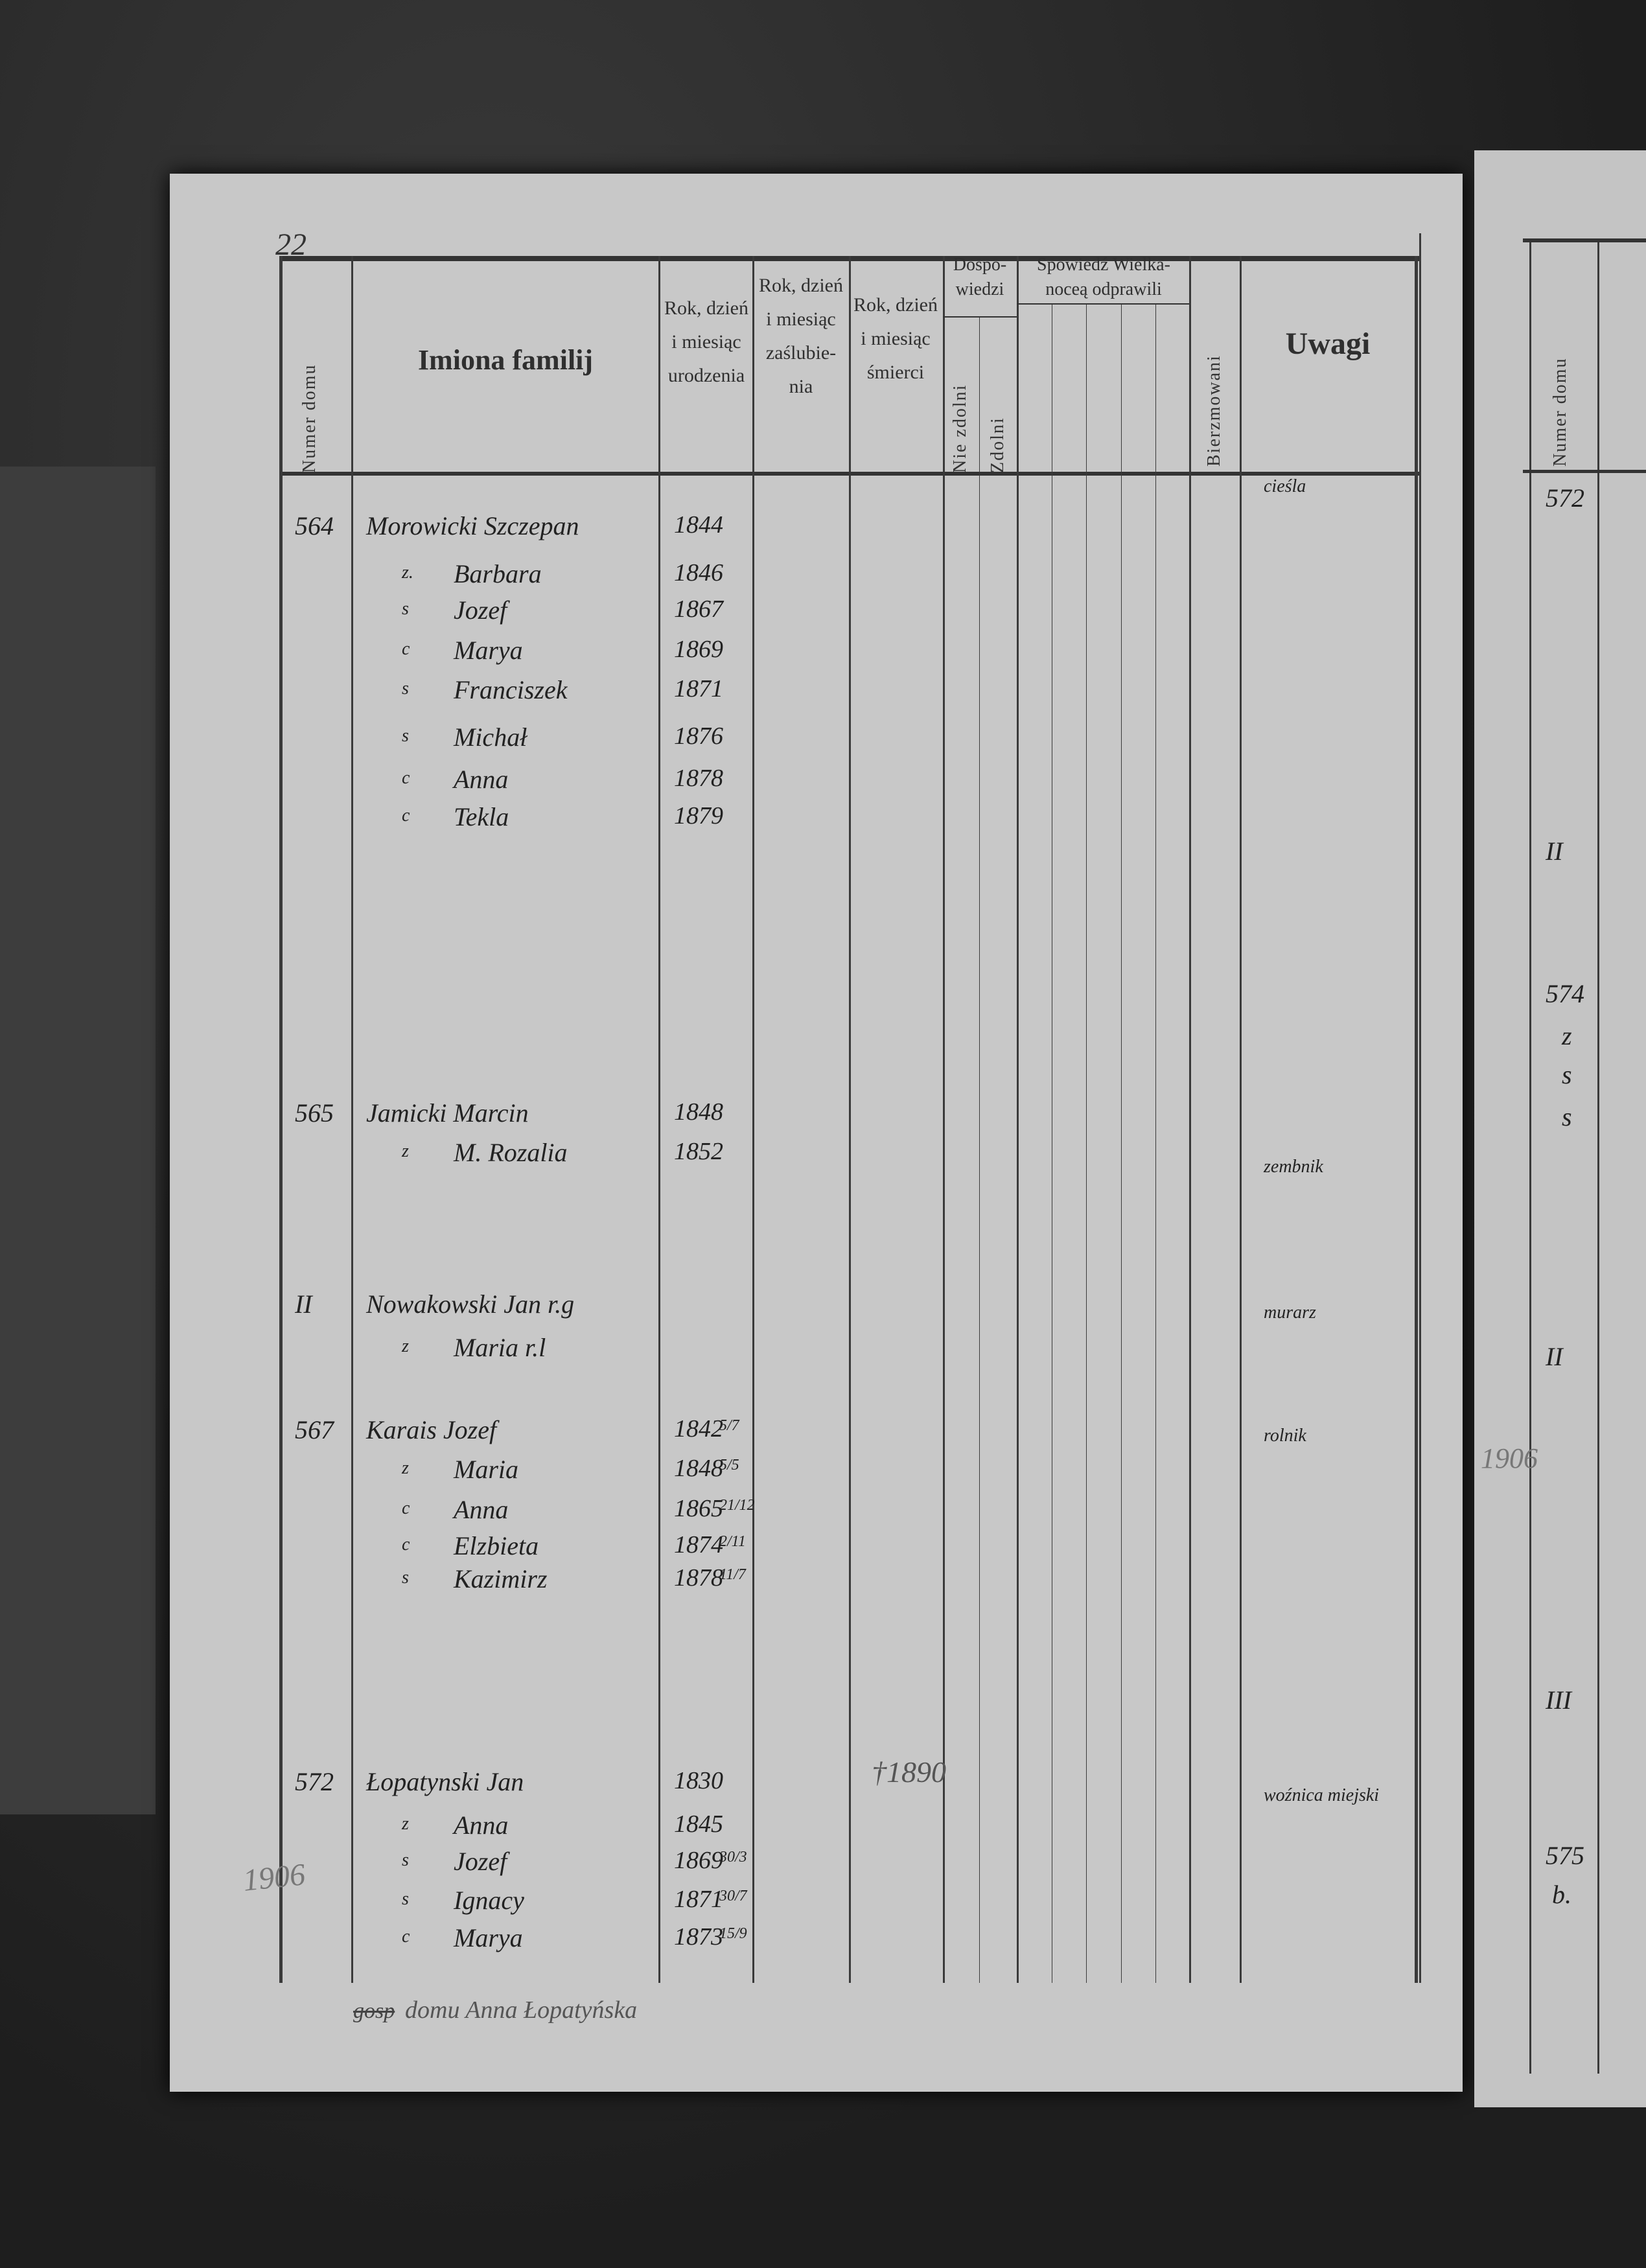 This screenshot has height=2268, width=1646. What do you see at coordinates (486, 1469) in the screenshot?
I see `member-name: Maria` at bounding box center [486, 1469].